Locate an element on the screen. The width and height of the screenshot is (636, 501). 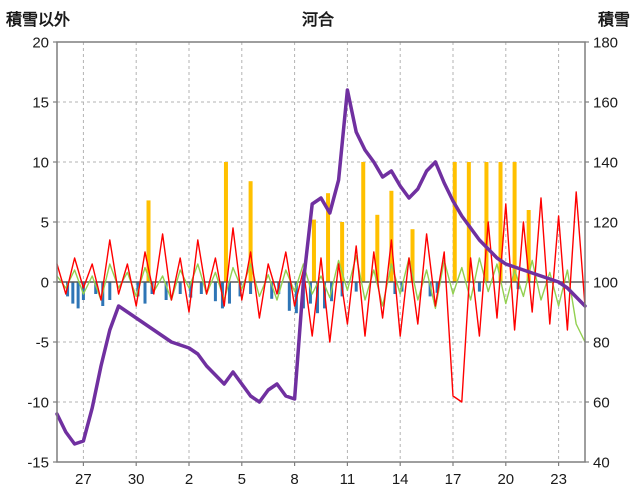
left-axis-tick-label: -10 is located at coordinates (38, 402).